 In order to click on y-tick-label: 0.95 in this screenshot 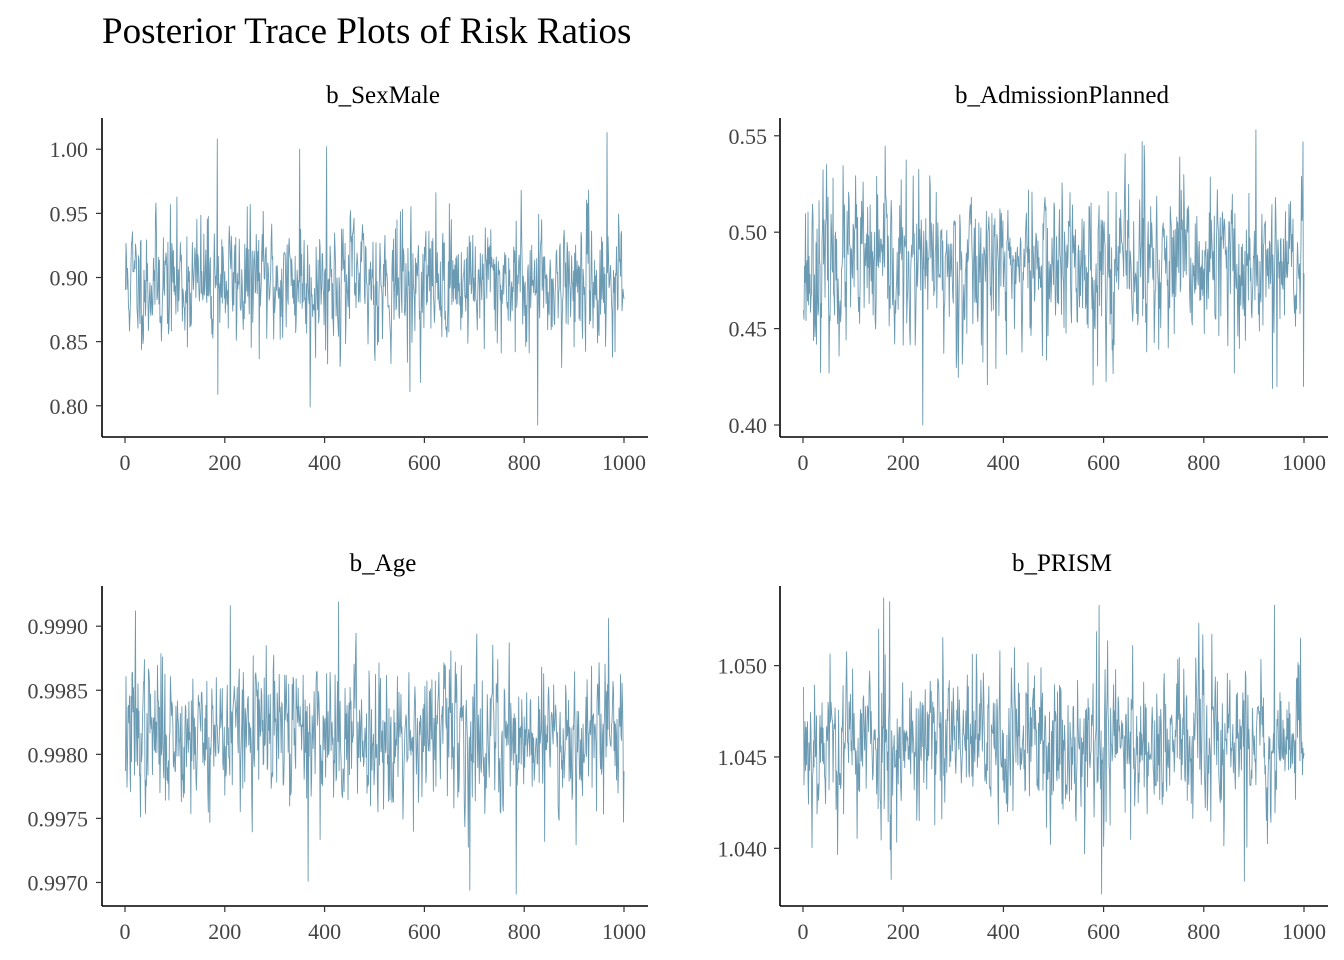, I will do `click(69, 213)`.